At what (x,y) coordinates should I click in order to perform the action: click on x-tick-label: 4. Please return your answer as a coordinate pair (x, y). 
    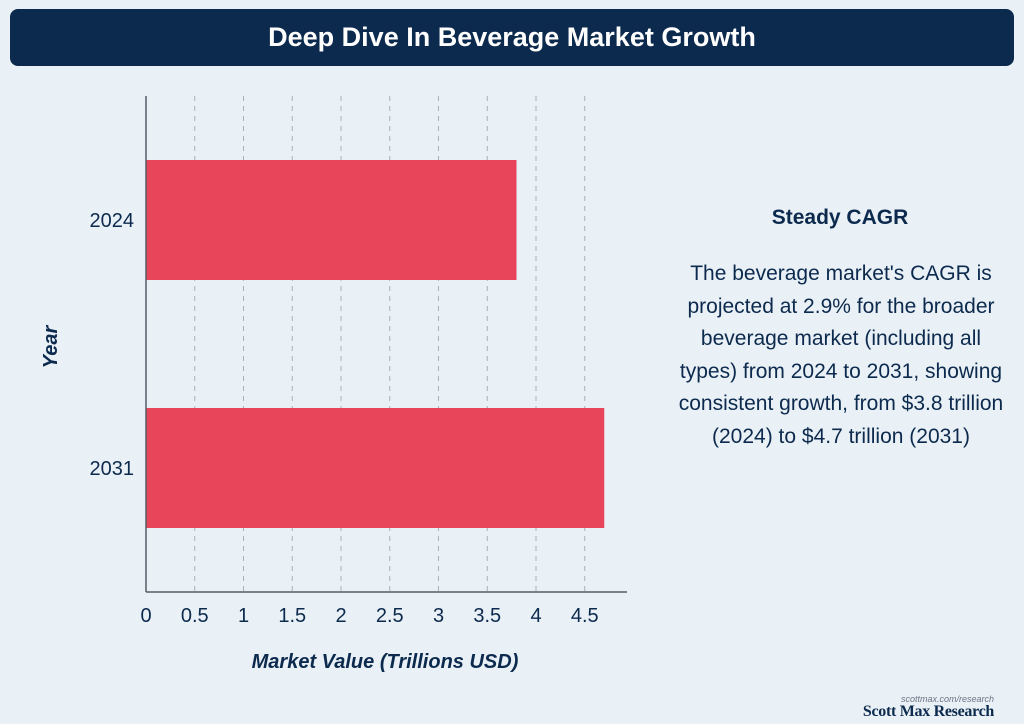
    Looking at the image, I should click on (535, 616).